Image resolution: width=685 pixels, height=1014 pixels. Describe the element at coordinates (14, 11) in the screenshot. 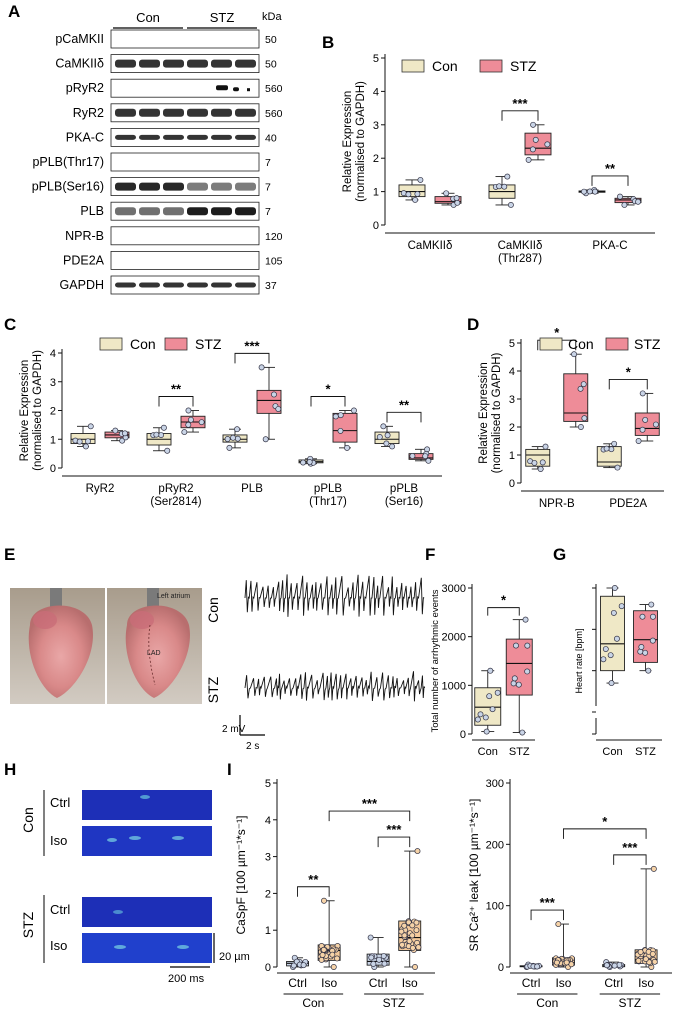

I see `panel-letter-a: A` at that location.